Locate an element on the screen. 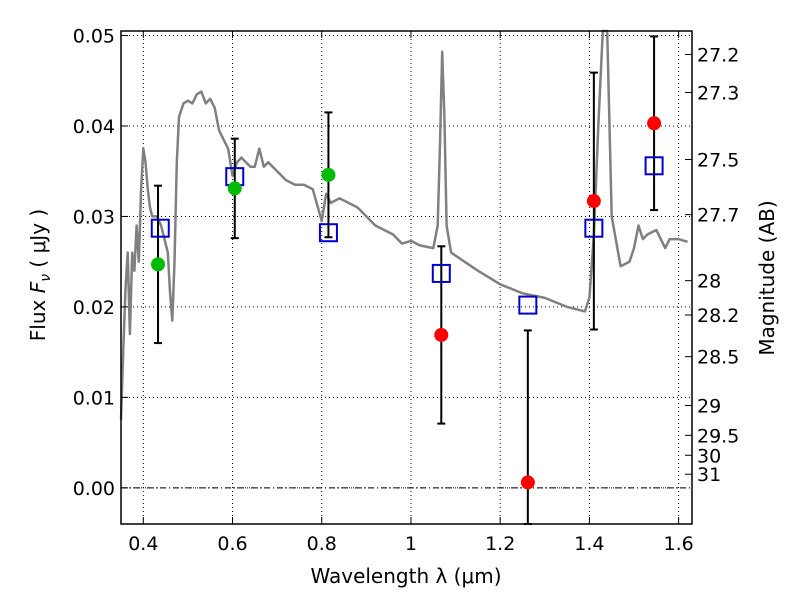  right-tick-label: 27.3 is located at coordinates (718, 94).